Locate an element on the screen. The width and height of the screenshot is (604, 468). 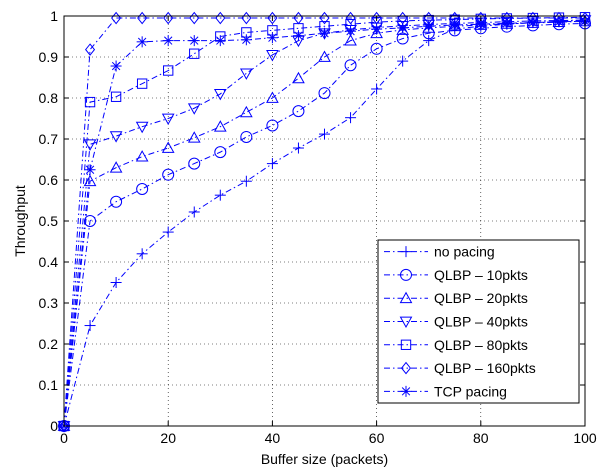
legend-entry: TCP pacing is located at coordinates (445, 391).